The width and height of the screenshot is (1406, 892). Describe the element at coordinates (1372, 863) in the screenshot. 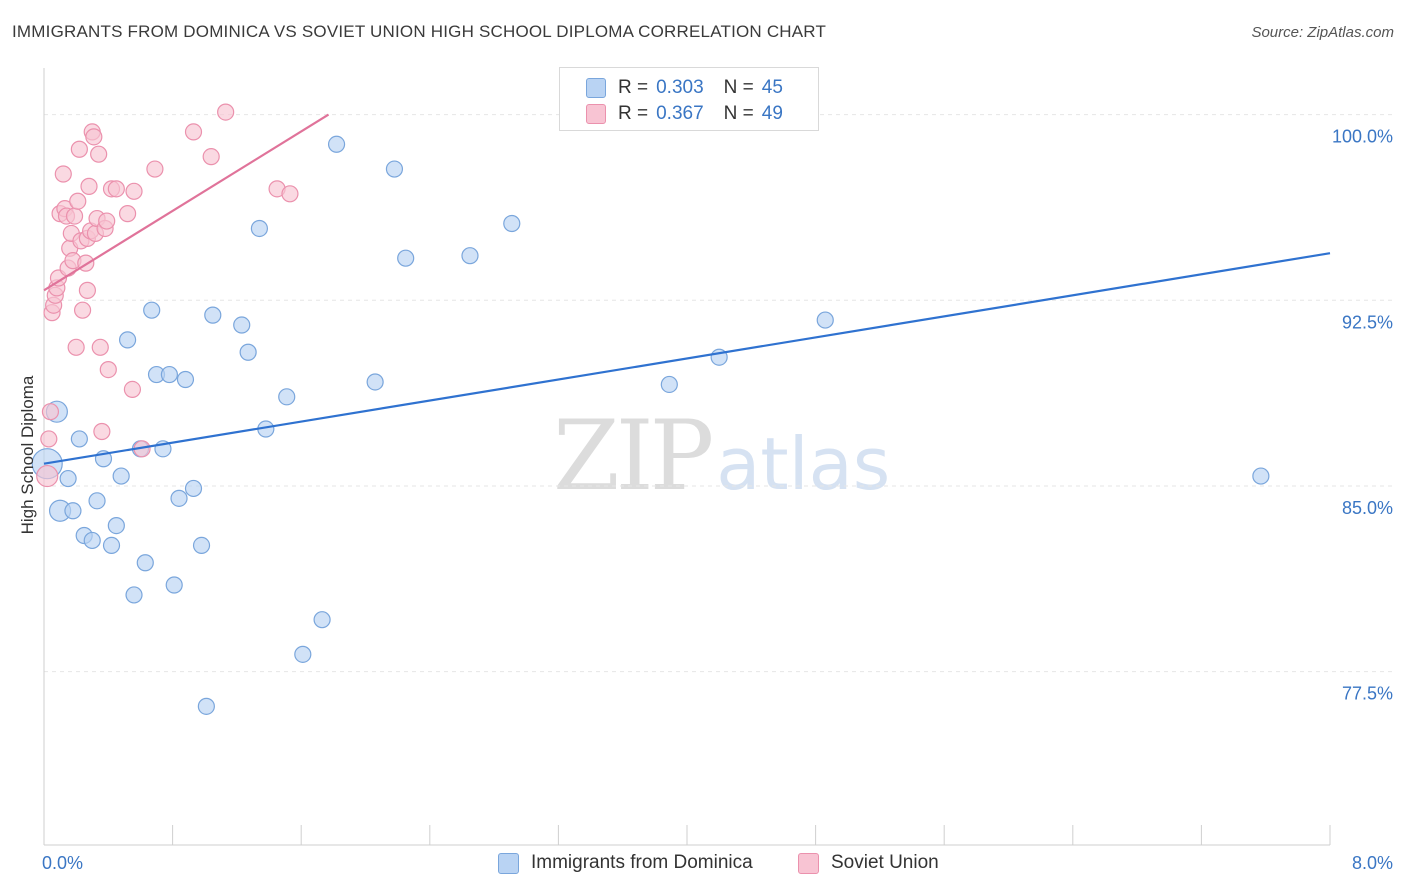

I see `x-tick-label: 8.0%` at that location.